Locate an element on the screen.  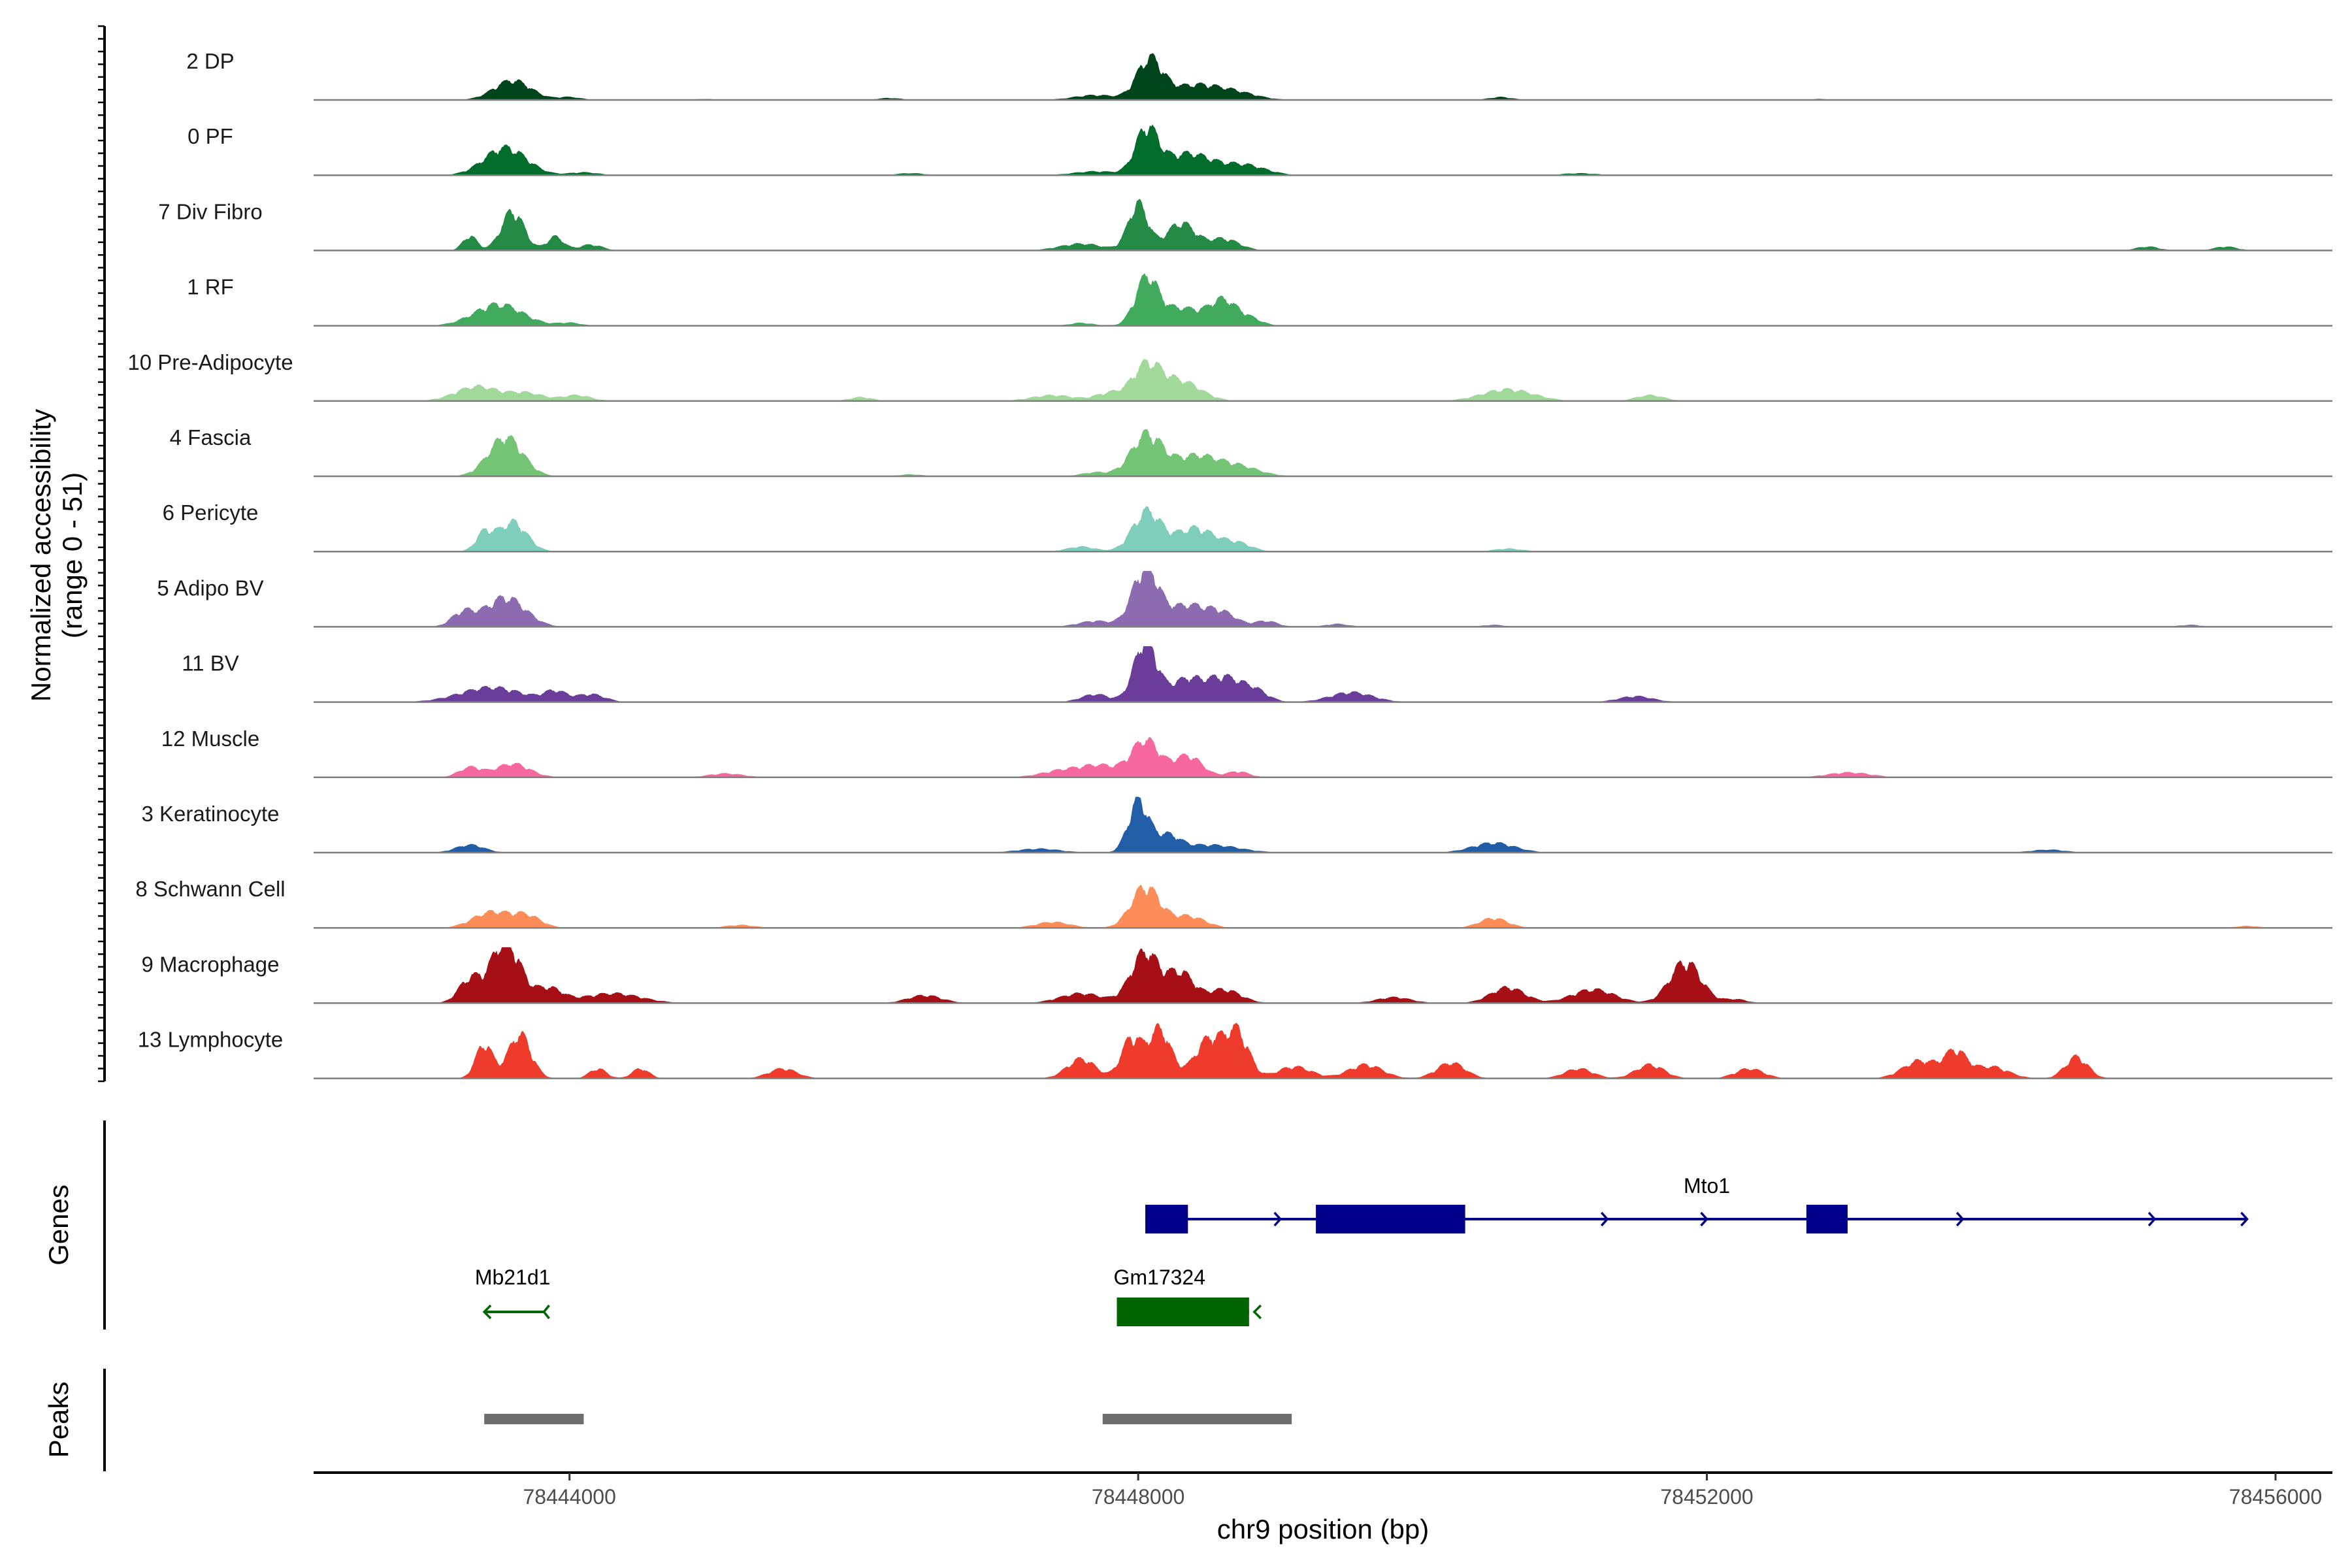
x-tick-label: 78444000 is located at coordinates (569, 1497).